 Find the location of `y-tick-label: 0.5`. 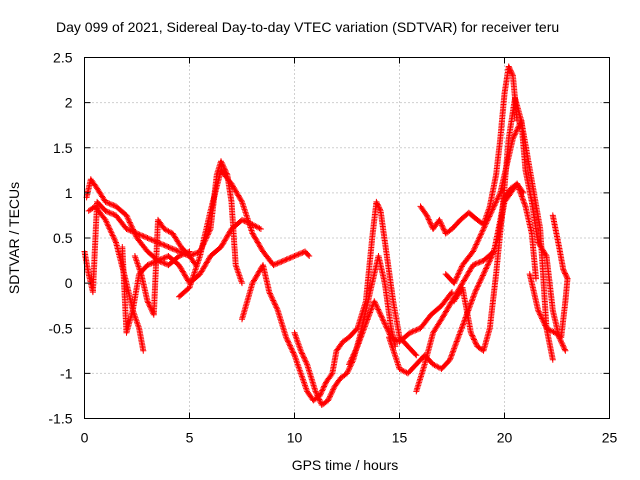

y-tick-label: 0.5 is located at coordinates (63, 238).